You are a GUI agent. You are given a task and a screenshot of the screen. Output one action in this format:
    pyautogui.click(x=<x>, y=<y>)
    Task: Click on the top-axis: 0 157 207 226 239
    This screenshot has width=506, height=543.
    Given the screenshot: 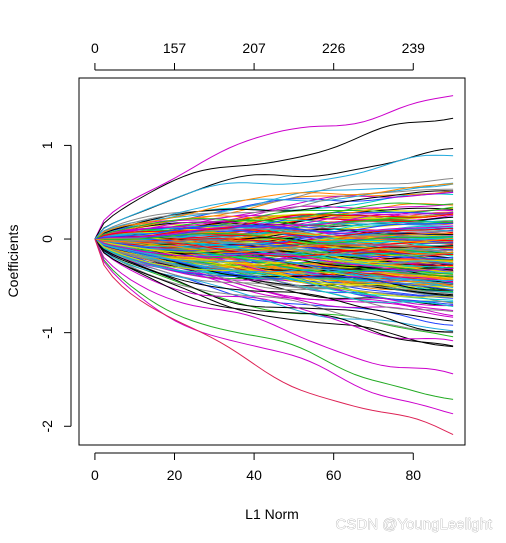 What is the action you would take?
    pyautogui.click(x=258, y=55)
    